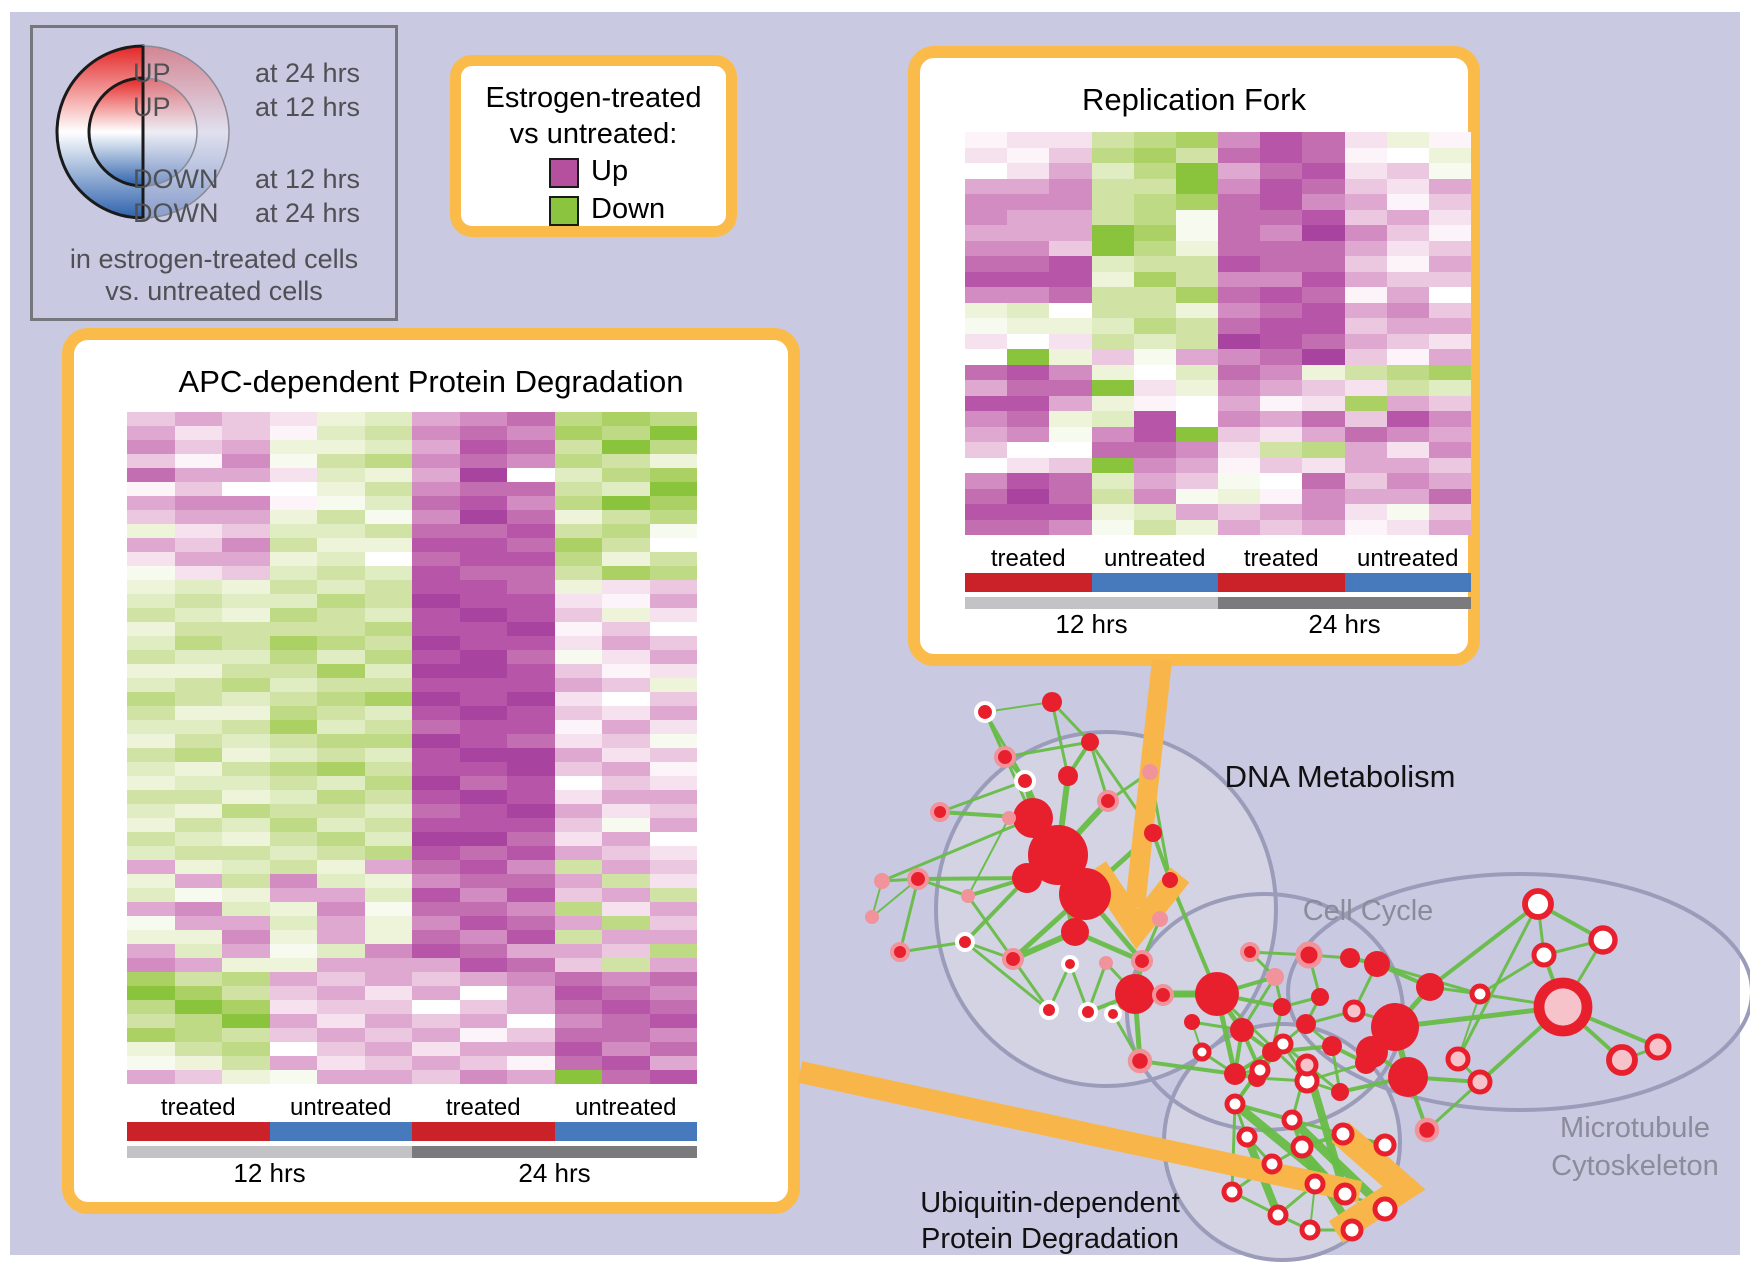  I want to click on apc-to-ubiquitin-arrow-head, so click(1377, 1182).